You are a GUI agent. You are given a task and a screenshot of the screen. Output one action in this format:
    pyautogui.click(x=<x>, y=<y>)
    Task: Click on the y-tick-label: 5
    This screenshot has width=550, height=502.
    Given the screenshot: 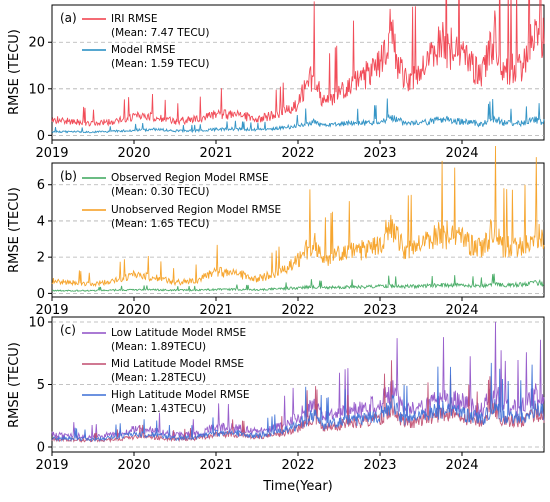 What is the action you would take?
    pyautogui.click(x=41, y=385)
    